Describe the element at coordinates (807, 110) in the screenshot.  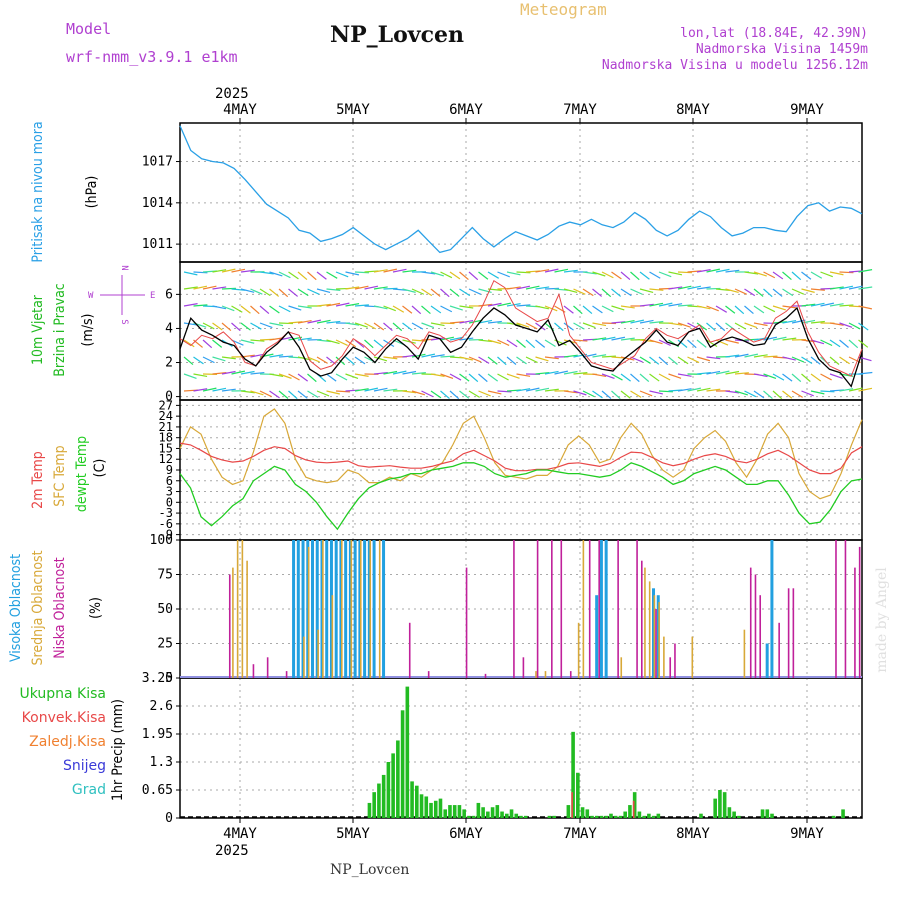
I see `top-day-label-5: 9MAY` at that location.